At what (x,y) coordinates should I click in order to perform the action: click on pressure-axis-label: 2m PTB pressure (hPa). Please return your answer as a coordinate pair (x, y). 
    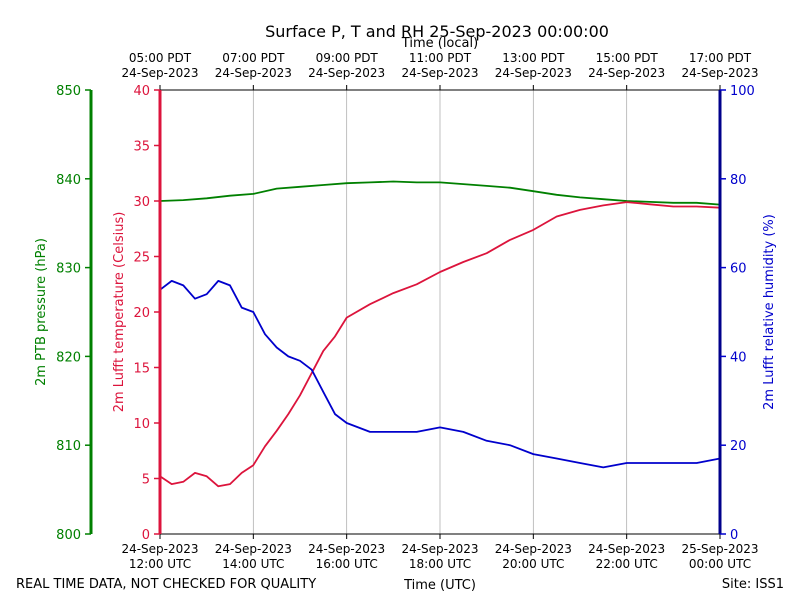
    Looking at the image, I should click on (41, 312).